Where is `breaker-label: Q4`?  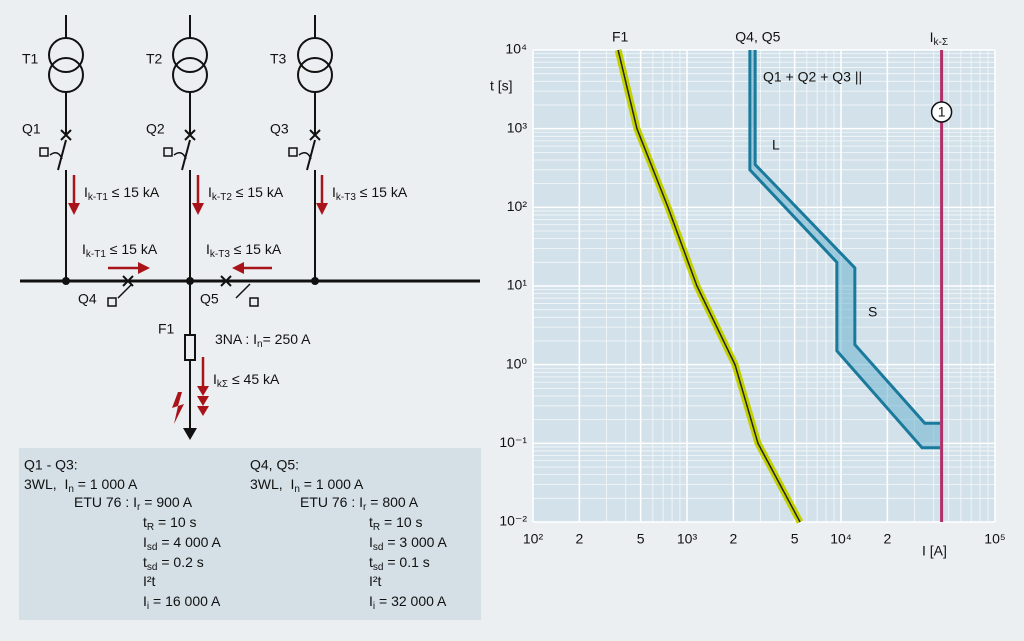
breaker-label: Q4 is located at coordinates (87, 299).